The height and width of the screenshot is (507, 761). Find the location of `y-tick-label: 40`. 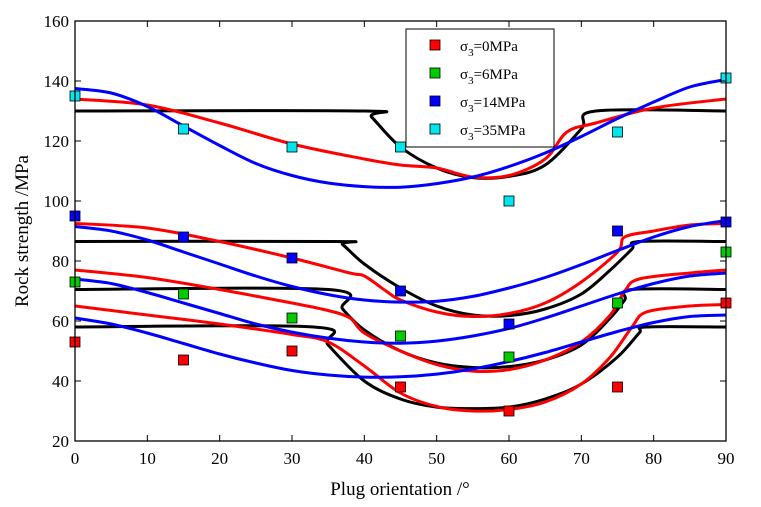

y-tick-label: 40 is located at coordinates (60, 381).